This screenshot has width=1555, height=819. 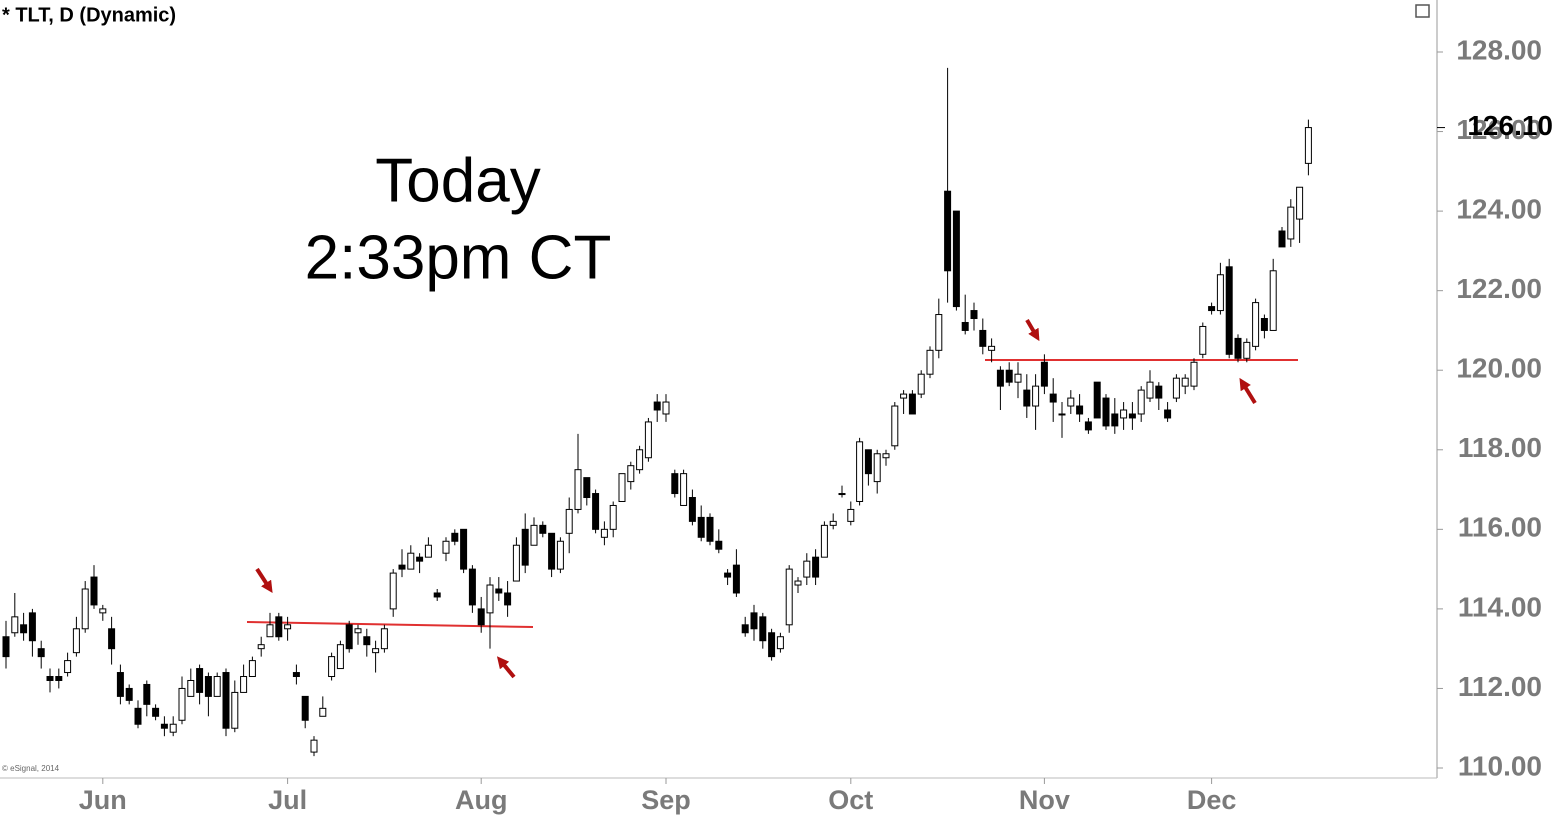 What do you see at coordinates (666, 800) in the screenshot?
I see `x-tick-label: Sep` at bounding box center [666, 800].